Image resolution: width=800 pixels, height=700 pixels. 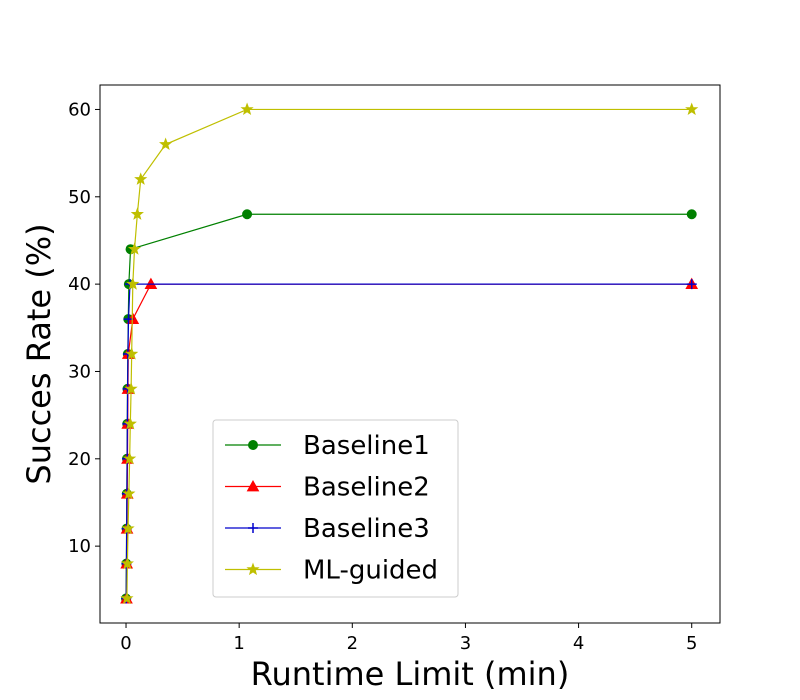 I want to click on y-tick-label: 30, so click(x=79, y=371).